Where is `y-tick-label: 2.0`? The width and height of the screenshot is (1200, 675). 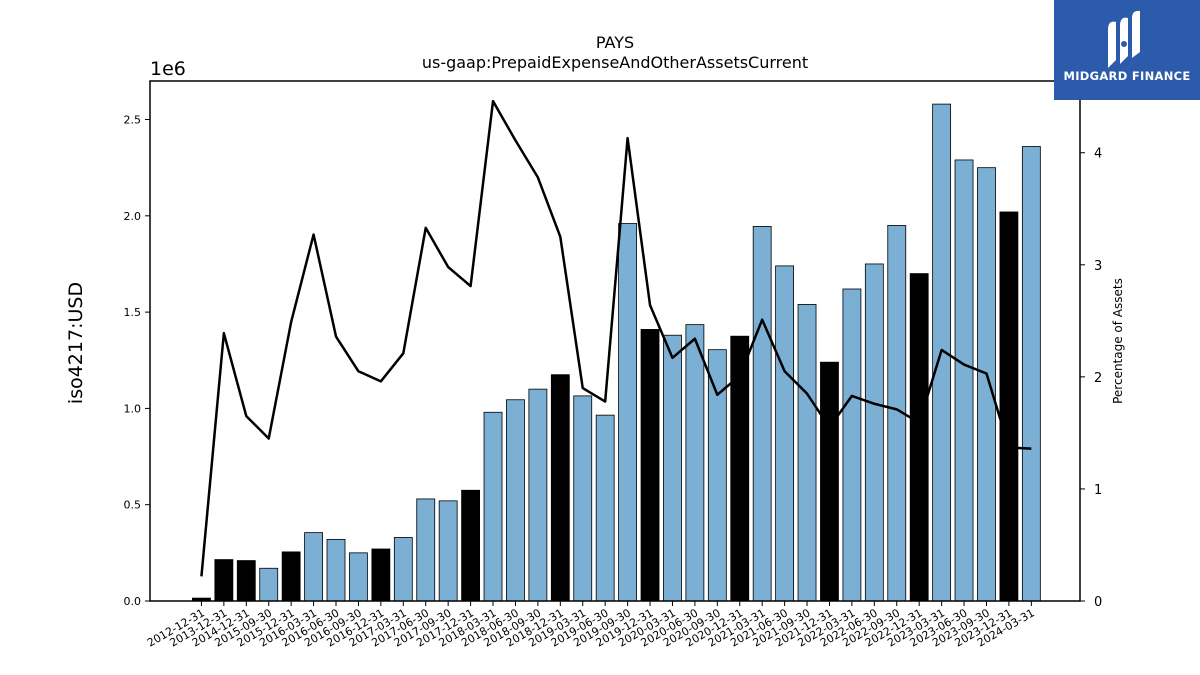 y-tick-label: 2.0 is located at coordinates (133, 216).